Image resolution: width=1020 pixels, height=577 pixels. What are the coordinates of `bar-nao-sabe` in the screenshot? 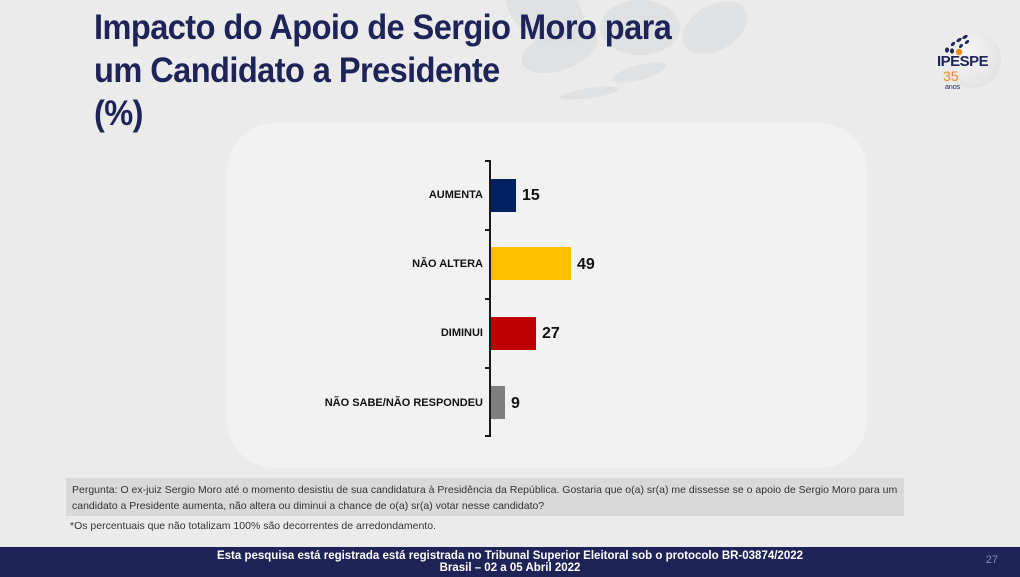 It's located at (498, 402).